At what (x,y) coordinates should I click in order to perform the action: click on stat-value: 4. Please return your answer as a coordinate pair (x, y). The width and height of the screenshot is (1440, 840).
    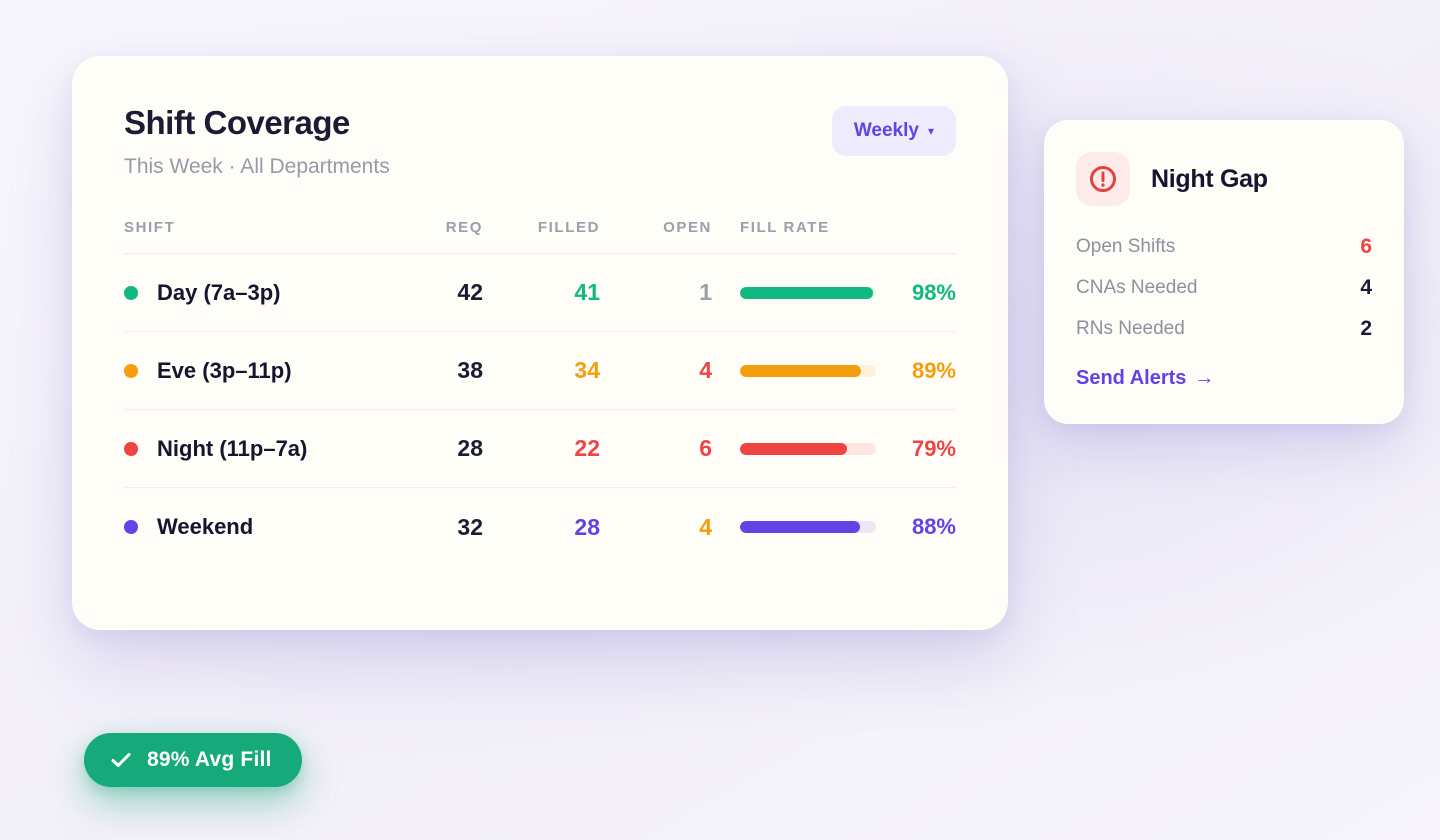
    Looking at the image, I should click on (1366, 287).